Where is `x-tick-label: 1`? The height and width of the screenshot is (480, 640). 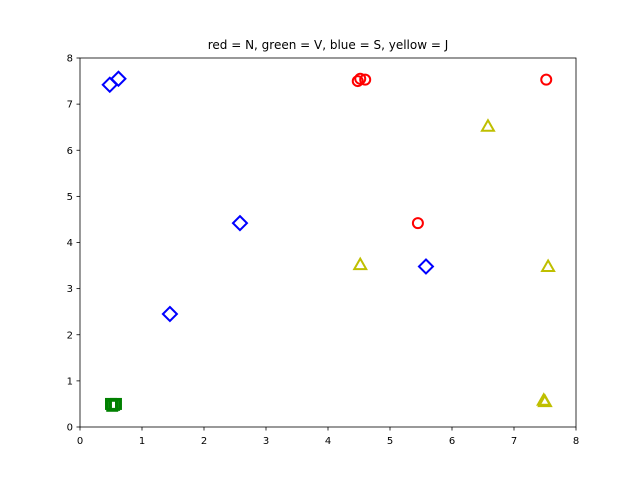
x-tick-label: 1 is located at coordinates (142, 441).